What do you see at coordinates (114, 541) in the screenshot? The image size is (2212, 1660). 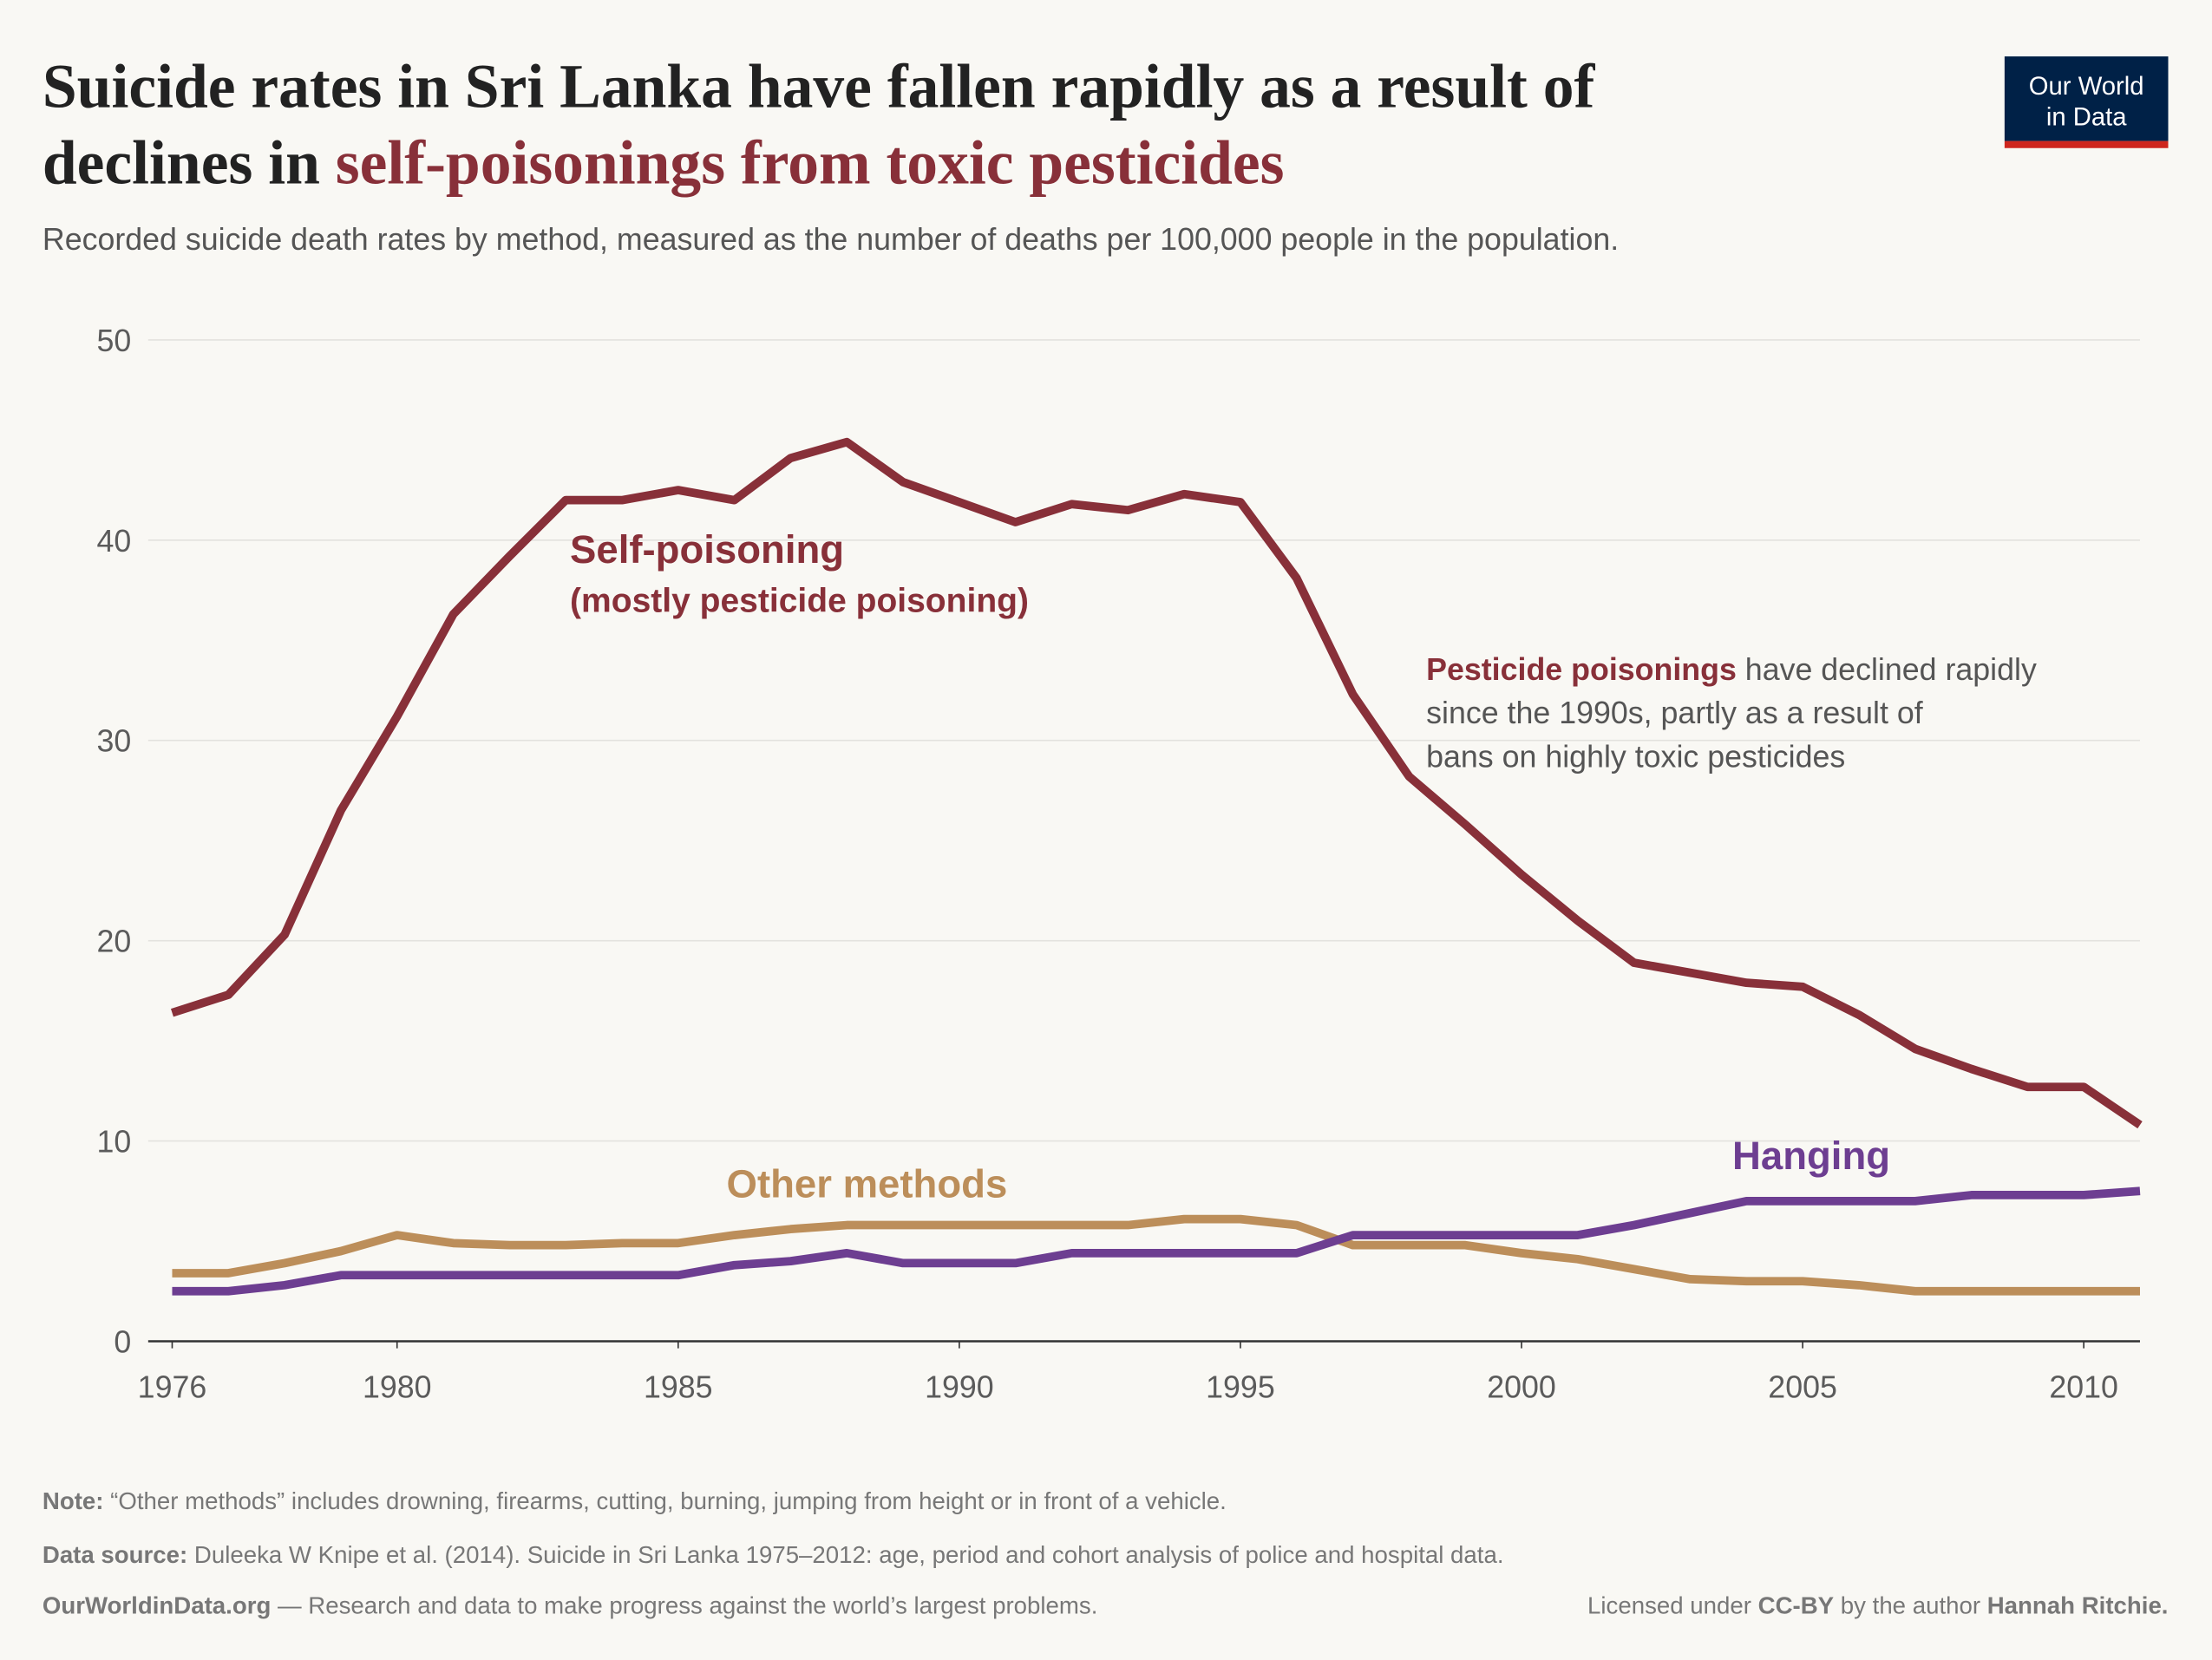 I see `y-tick-label: 40` at bounding box center [114, 541].